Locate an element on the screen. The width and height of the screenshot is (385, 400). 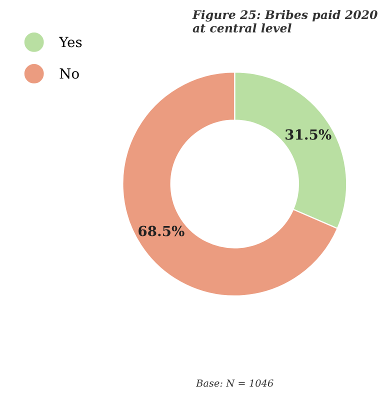
legend-label: Yes is located at coordinates (70, 42).